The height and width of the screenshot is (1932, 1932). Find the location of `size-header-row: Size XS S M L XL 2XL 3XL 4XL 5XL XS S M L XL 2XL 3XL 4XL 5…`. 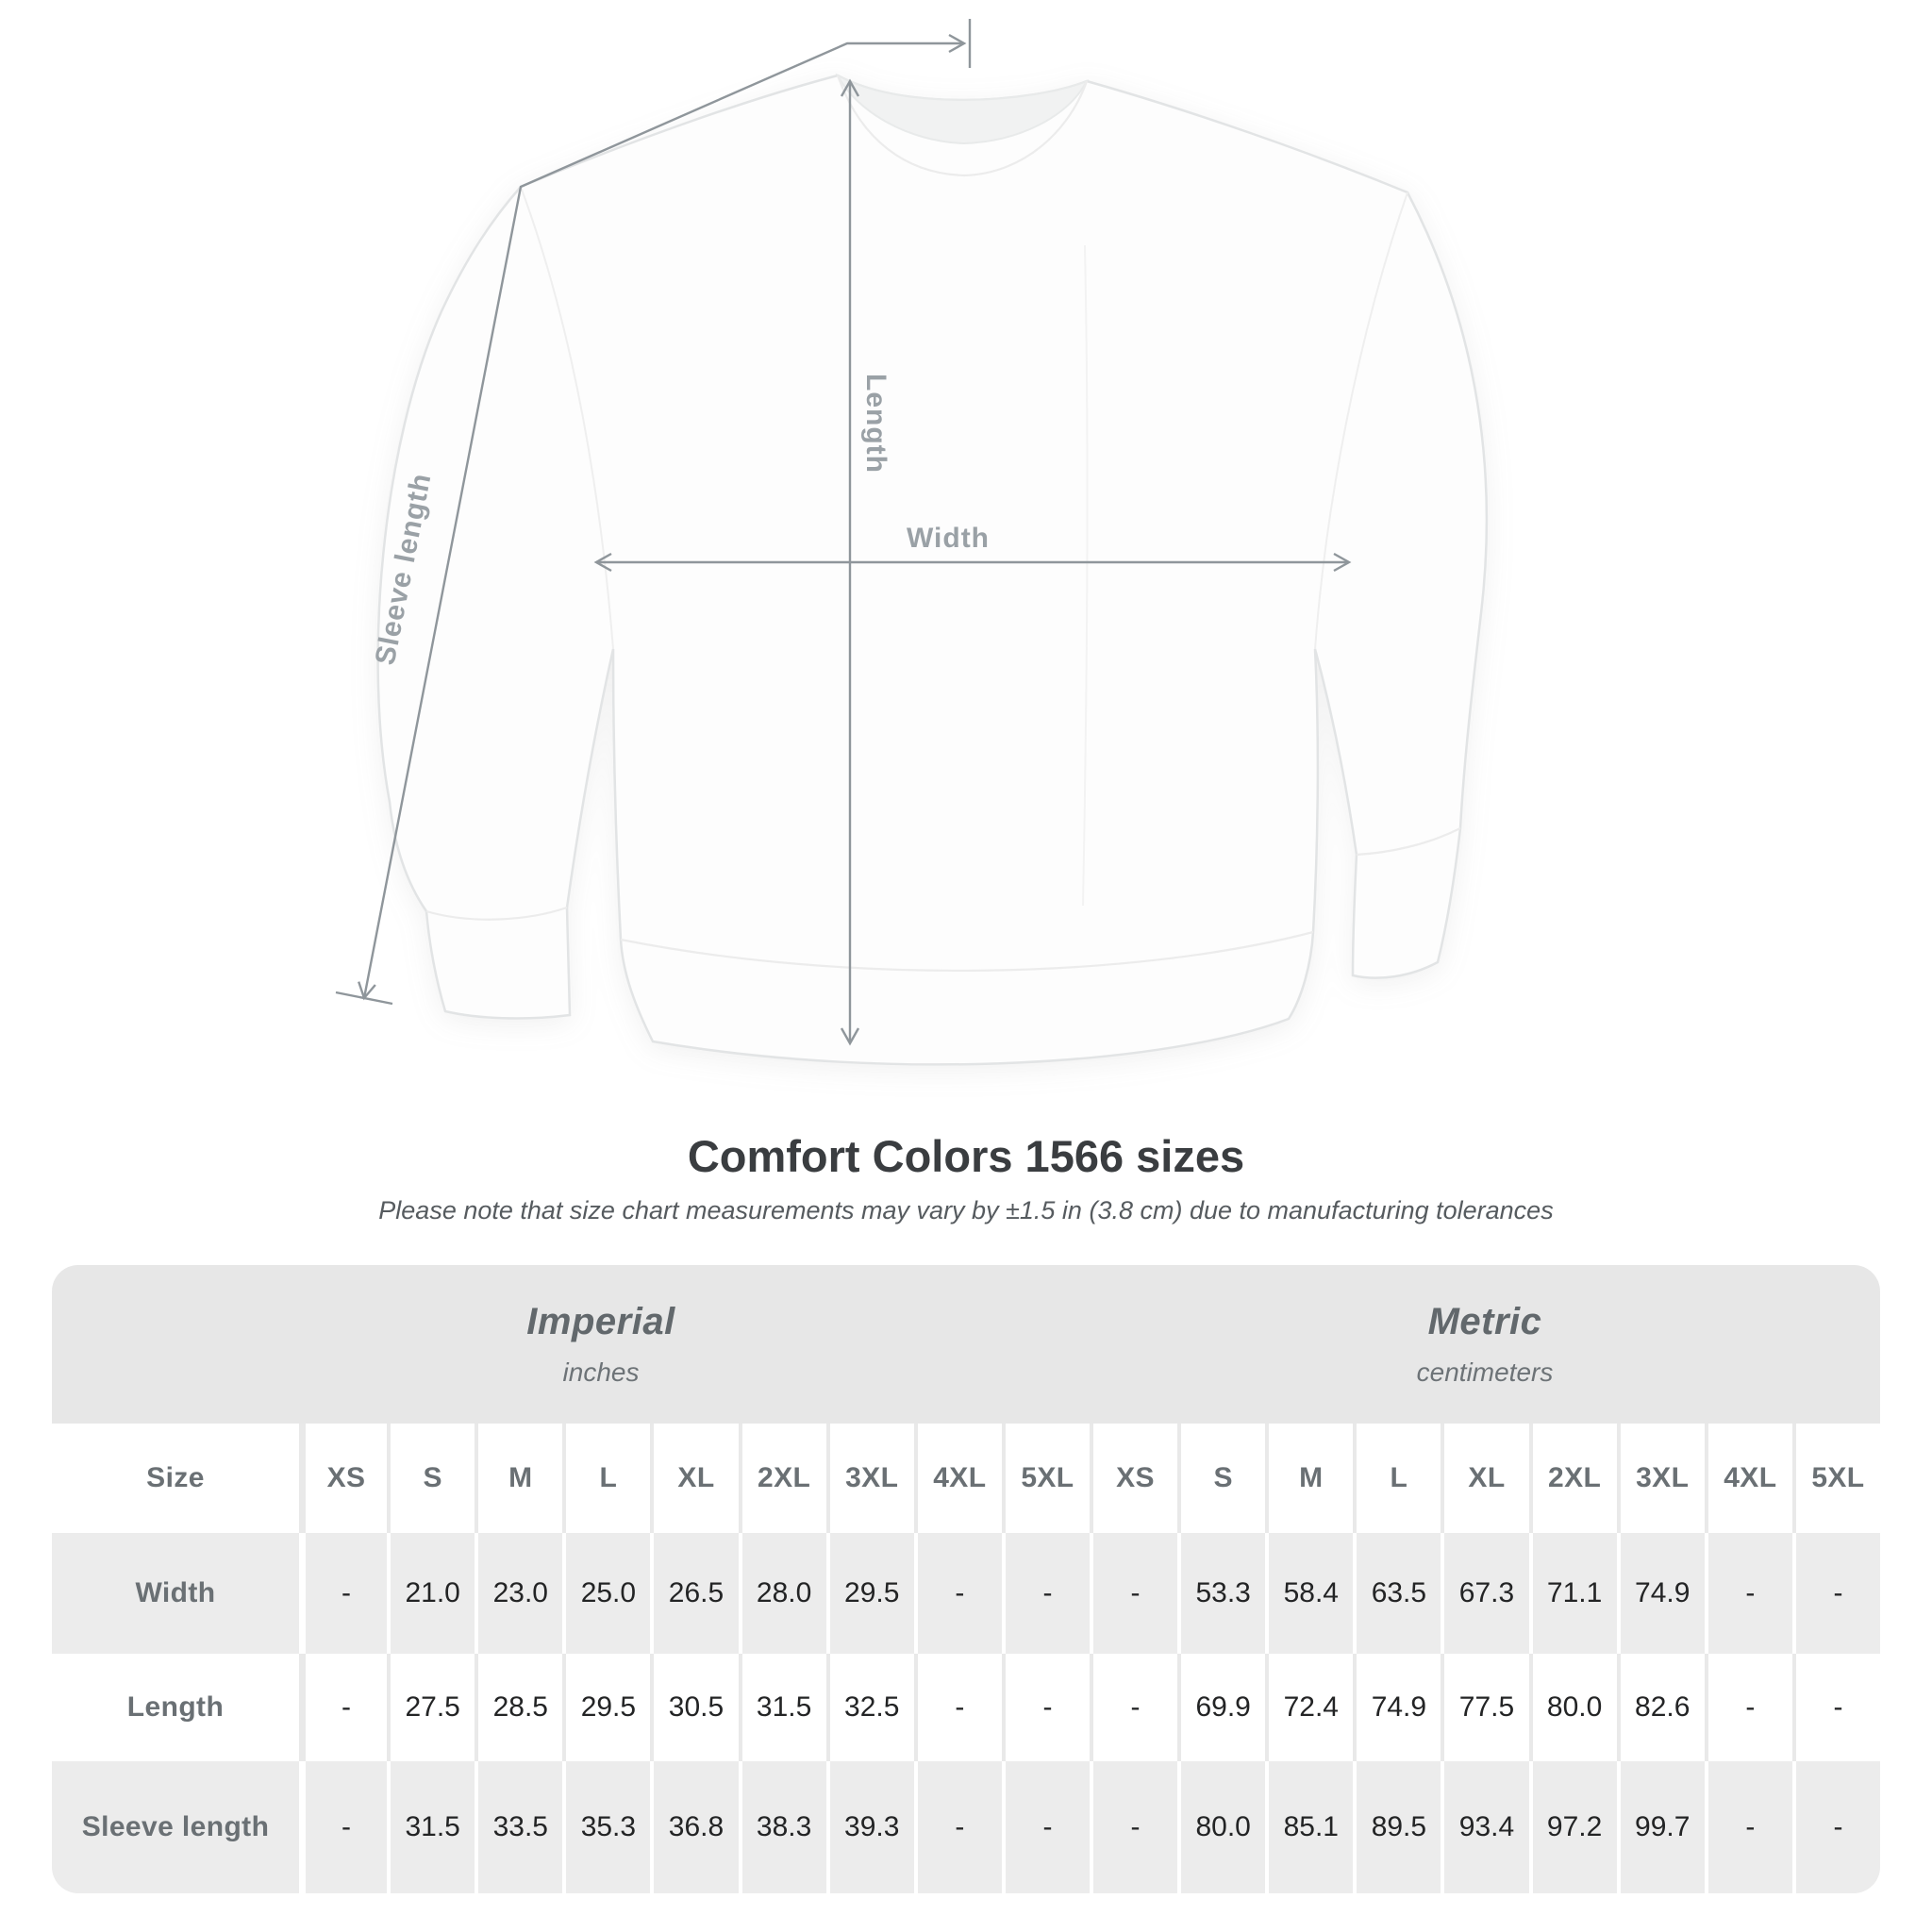

size-header-row: Size XS S M L XL 2XL 3XL 4XL 5XL XS S M L XL 2XL 3XL 4XL 5… is located at coordinates (966, 1478).